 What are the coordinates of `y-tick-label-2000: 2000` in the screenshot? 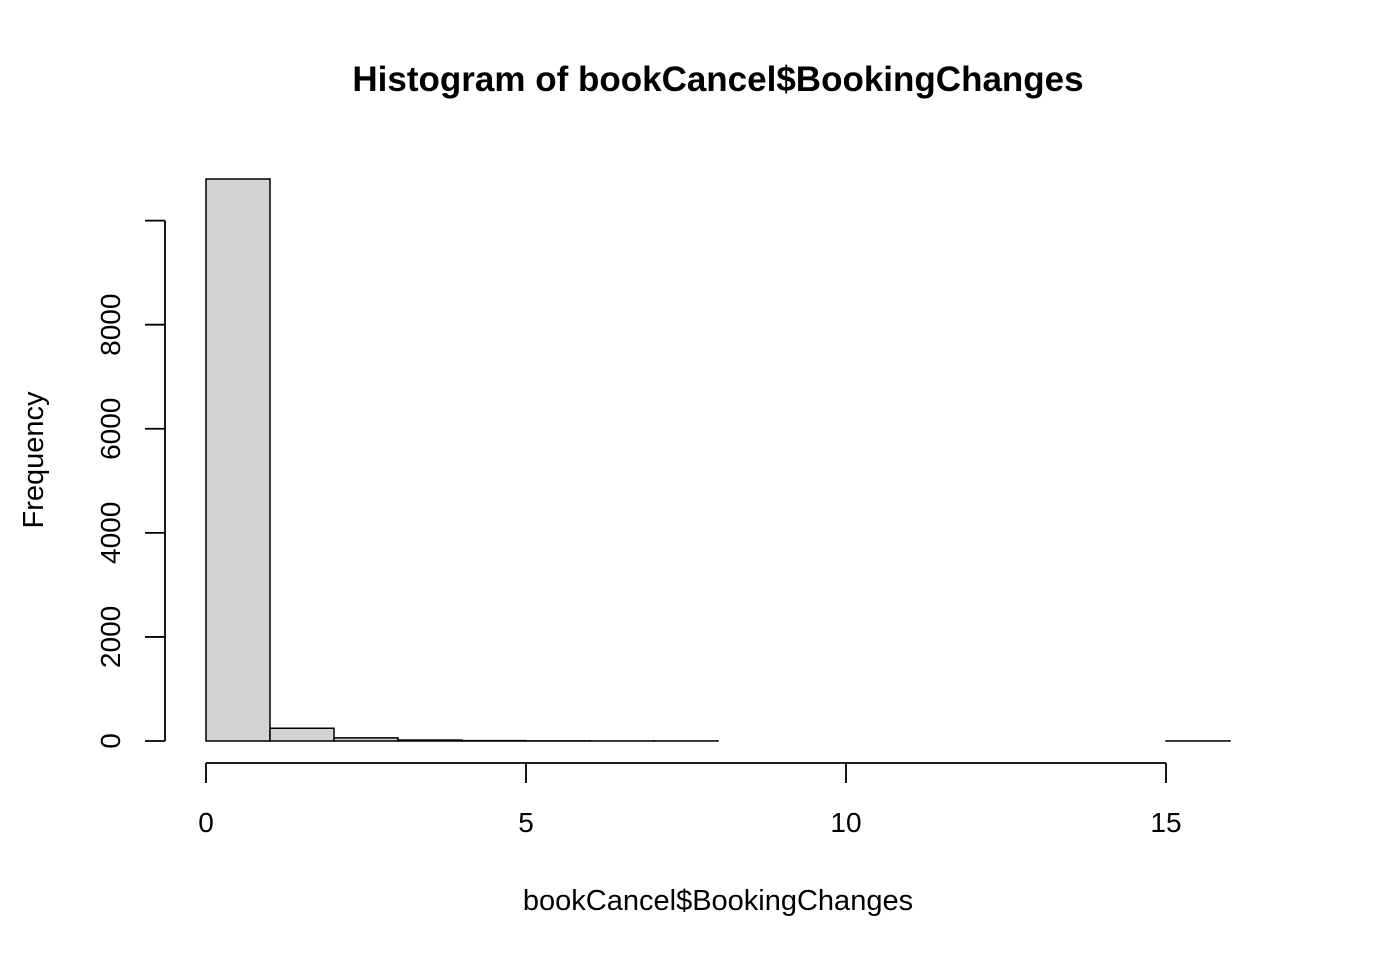 It's located at (110, 637).